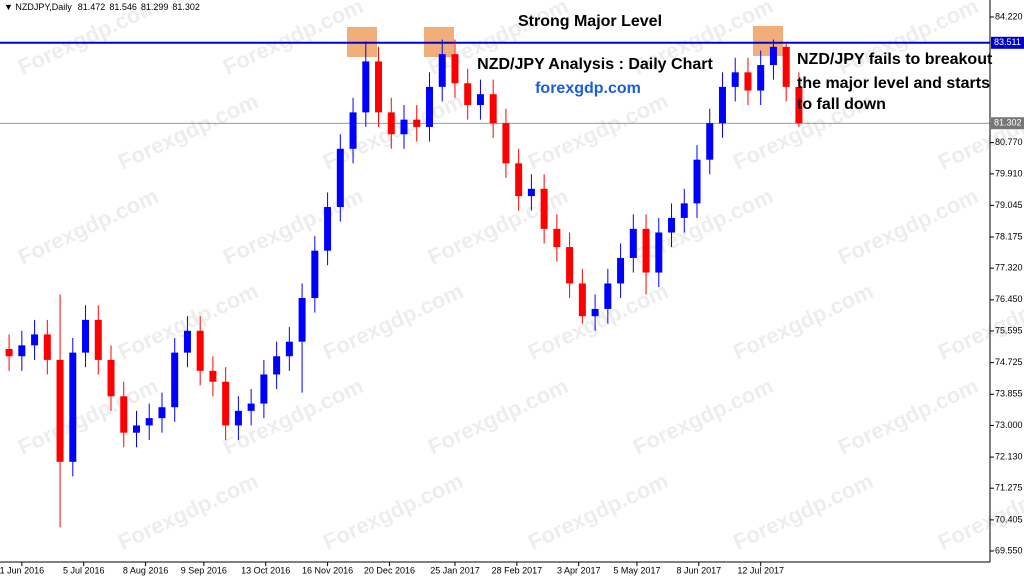 The image size is (1024, 578). Describe the element at coordinates (699, 570) in the screenshot. I see `x-tick-label: 8 Jun 2017` at that location.